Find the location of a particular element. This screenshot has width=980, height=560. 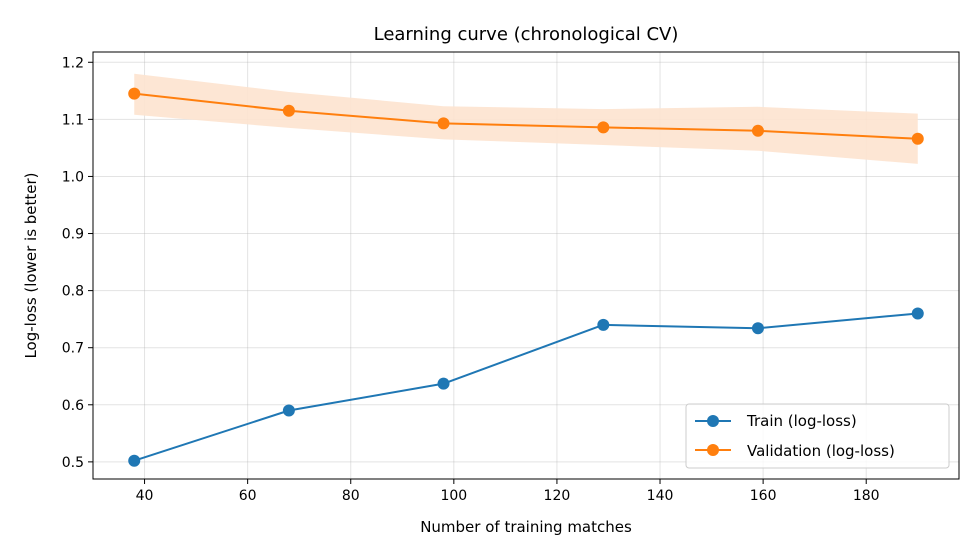

x-tick-label: 100 is located at coordinates (453, 496).